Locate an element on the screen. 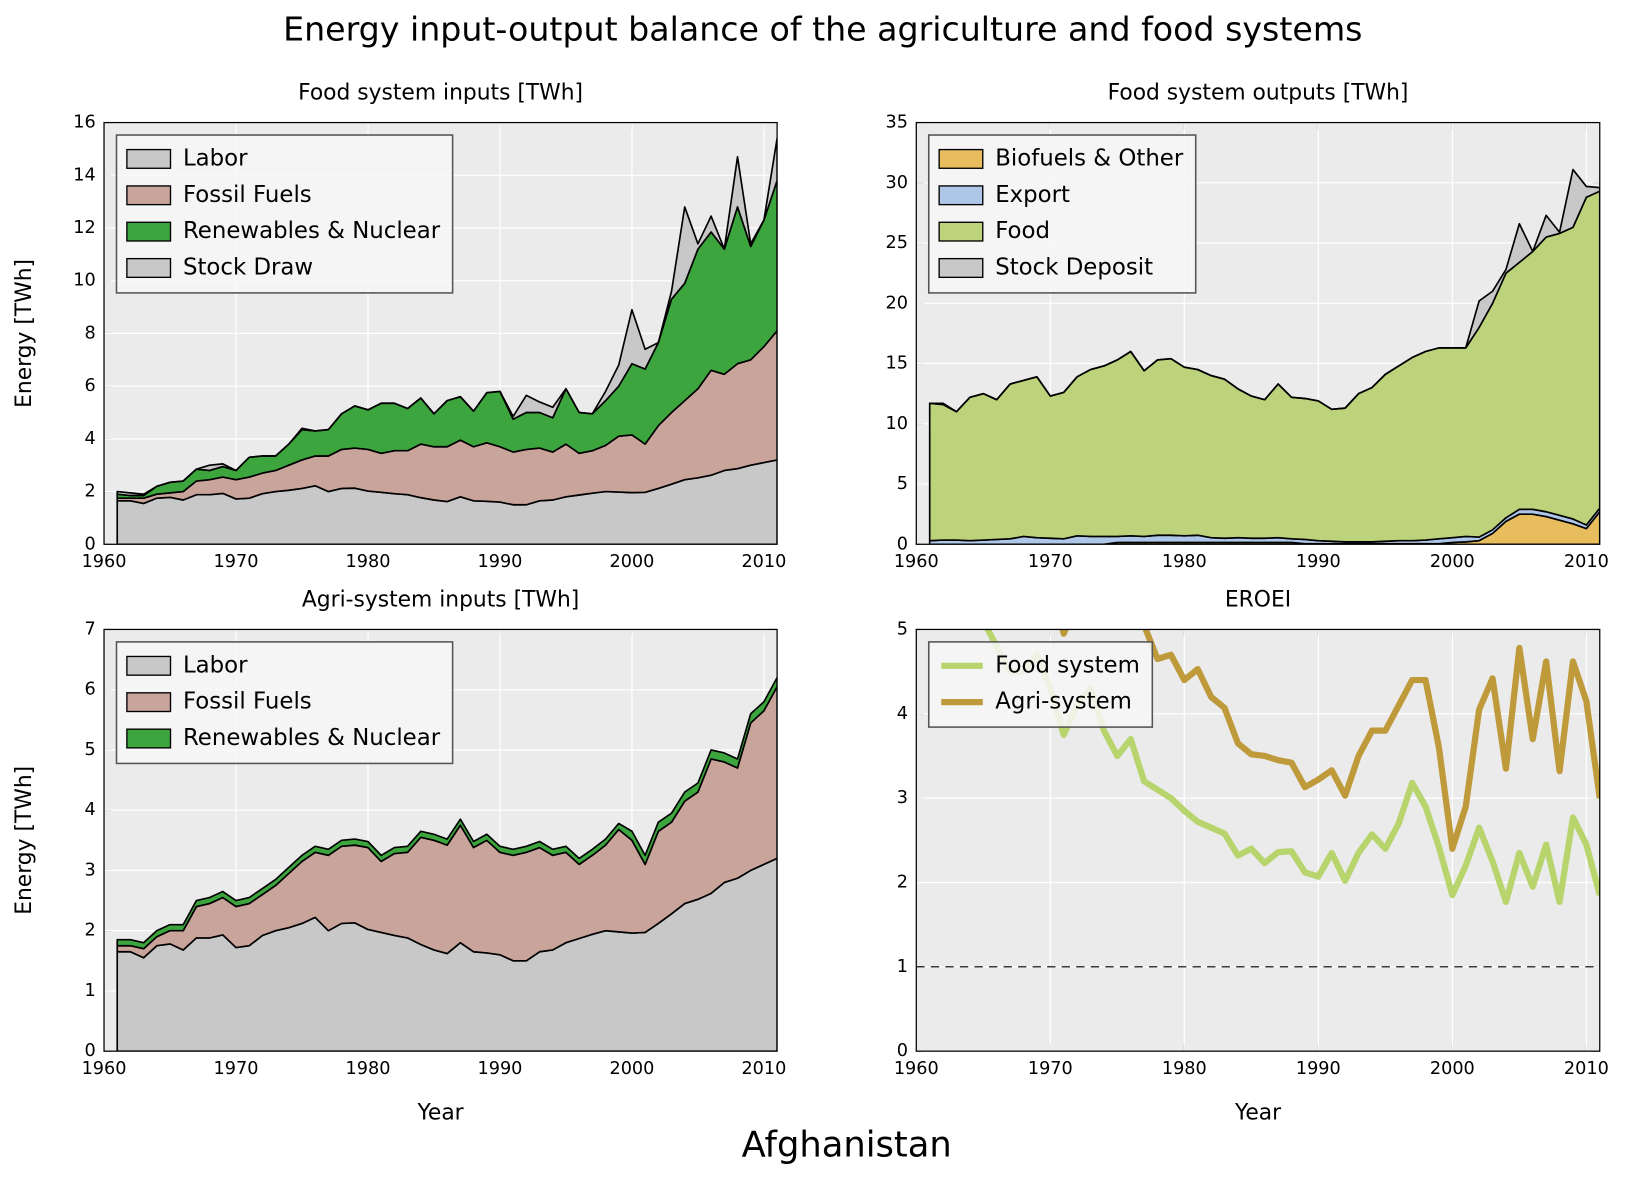  y-tick-label: 7 is located at coordinates (89, 629).